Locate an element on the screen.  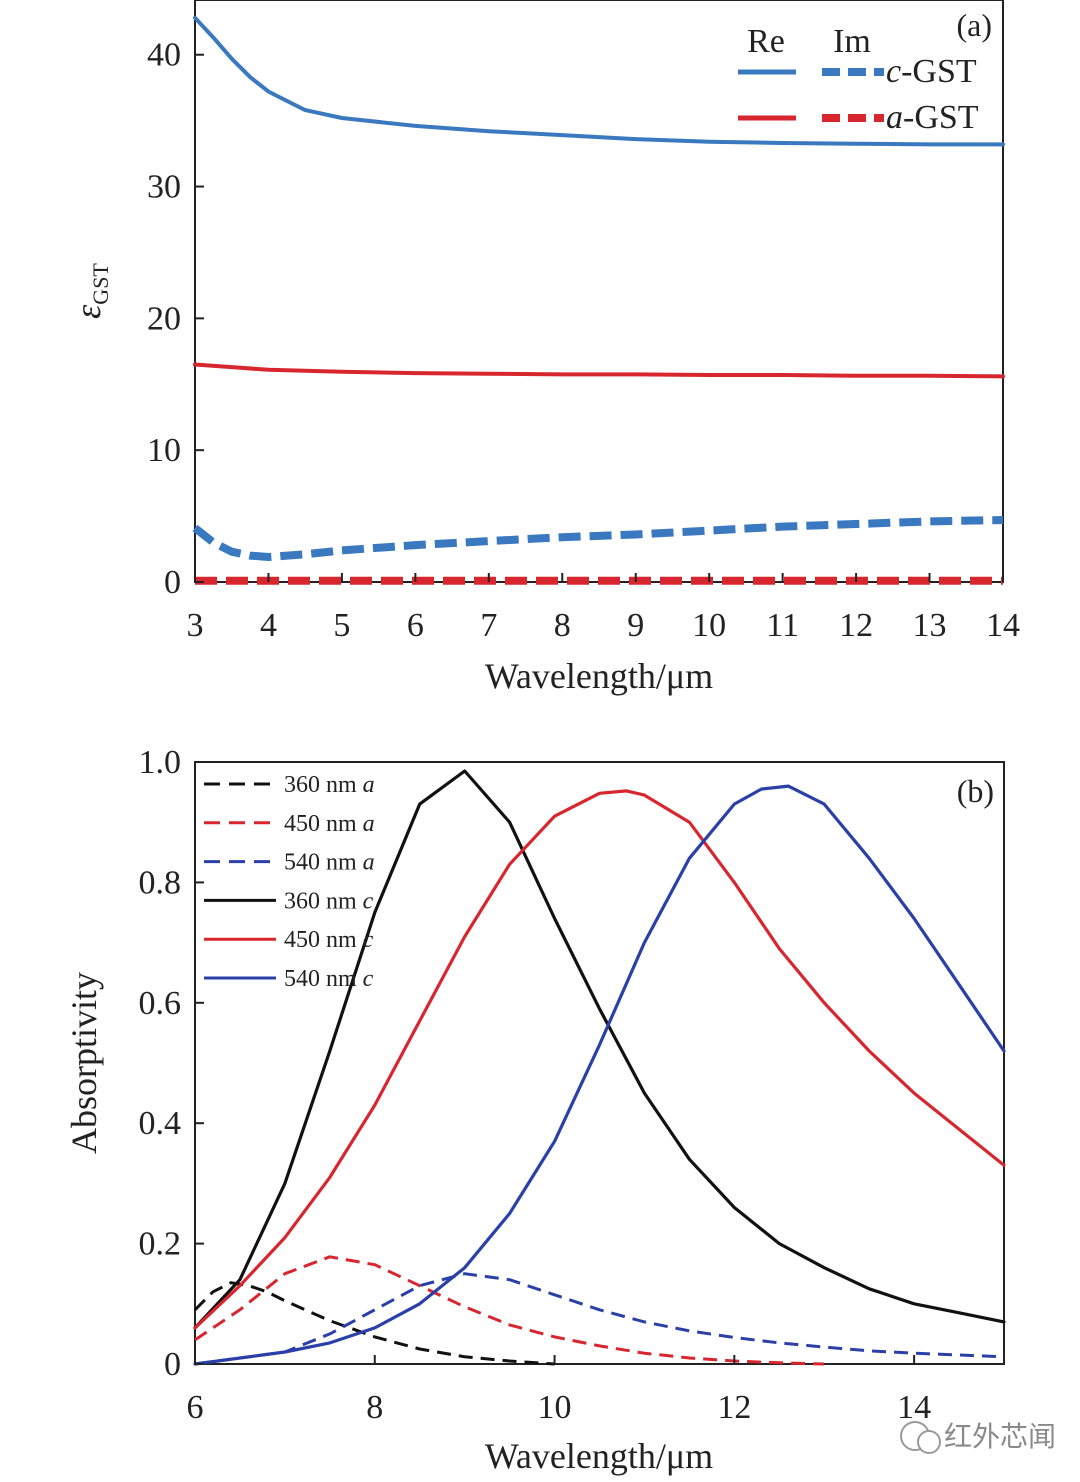
a-series-re-a-gst is located at coordinates (599, 370).